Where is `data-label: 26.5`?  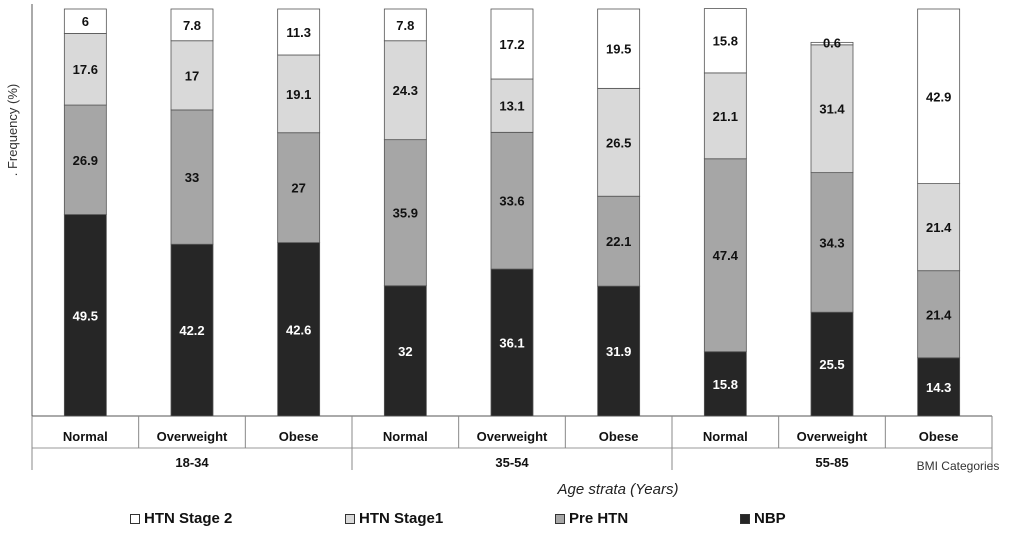 data-label: 26.5 is located at coordinates (618, 142).